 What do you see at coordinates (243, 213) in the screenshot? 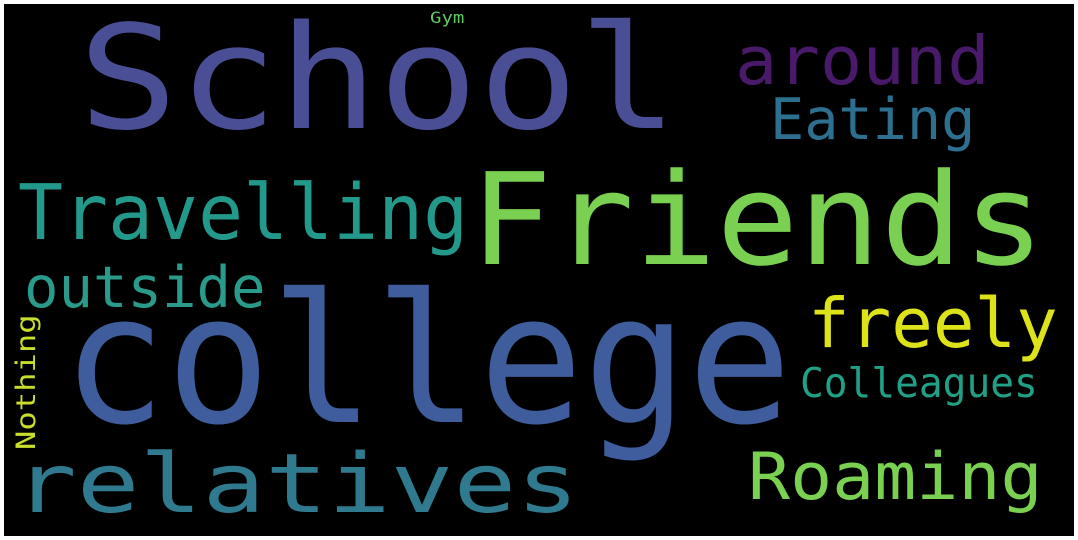
I see `word-travelling: Travelling` at bounding box center [243, 213].